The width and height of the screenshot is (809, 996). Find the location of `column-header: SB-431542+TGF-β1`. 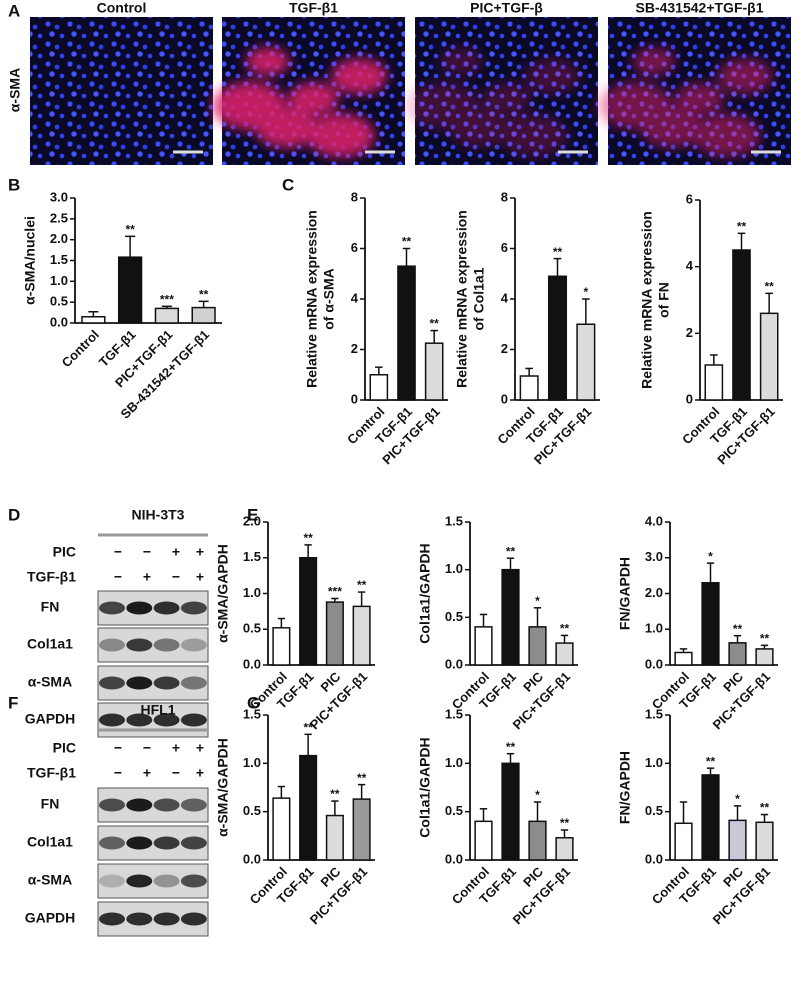

column-header: SB-431542+TGF-β1 is located at coordinates (700, 8).